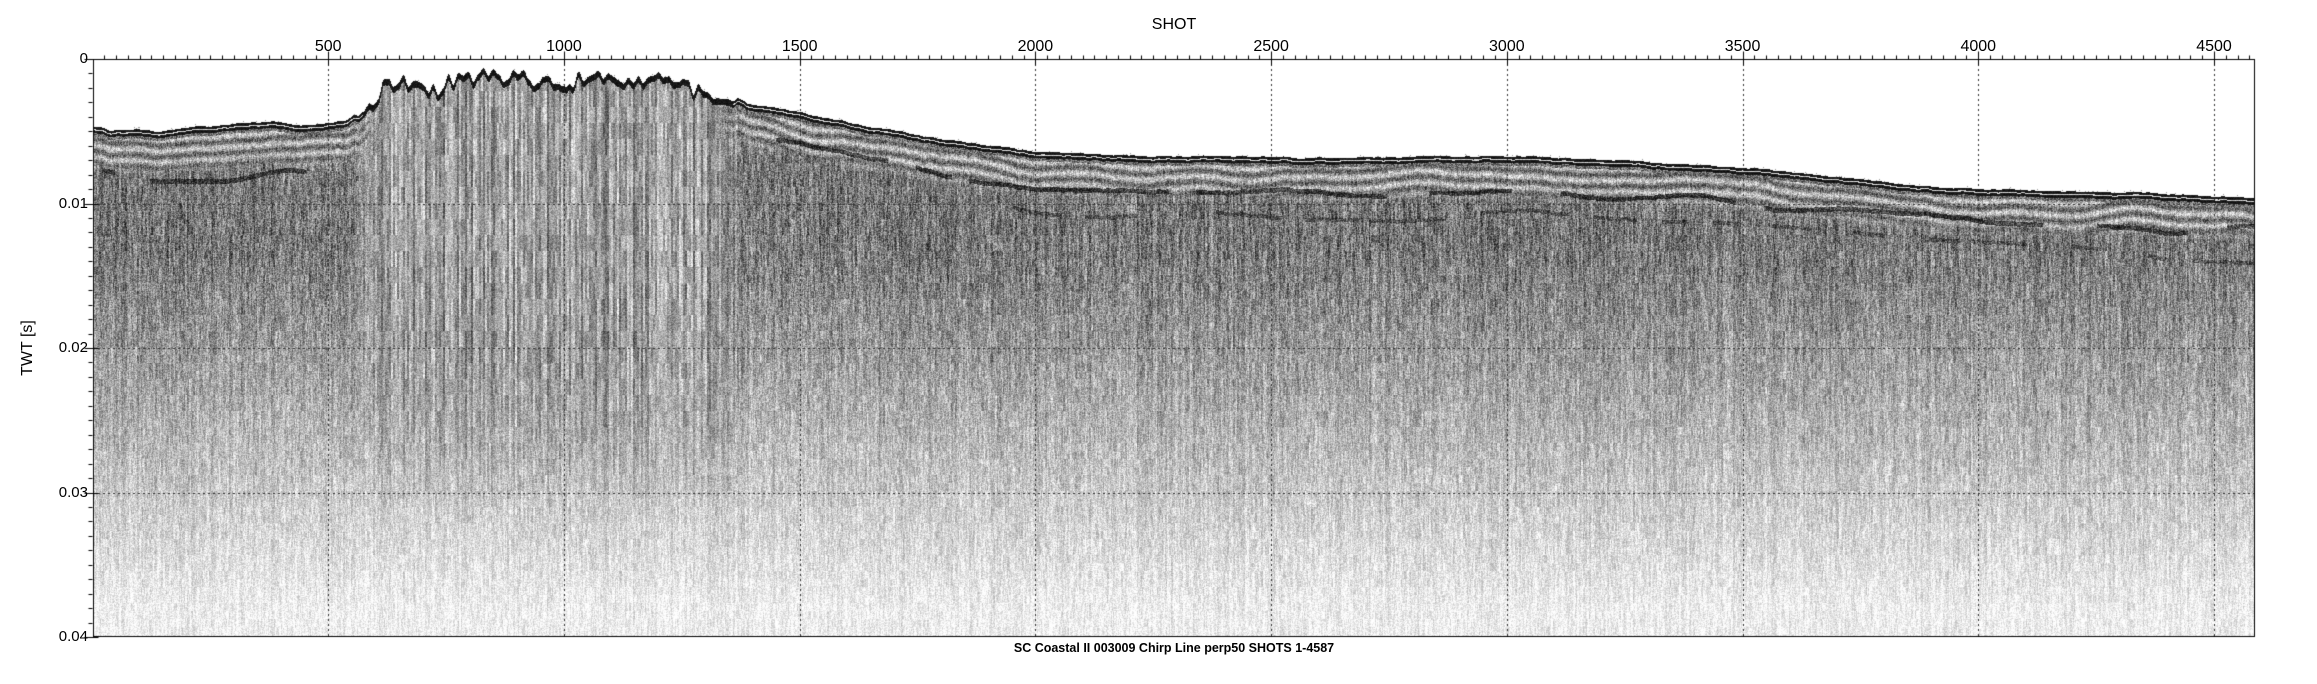  What do you see at coordinates (73, 203) in the screenshot?
I see `y-tick-label: 0.01` at bounding box center [73, 203].